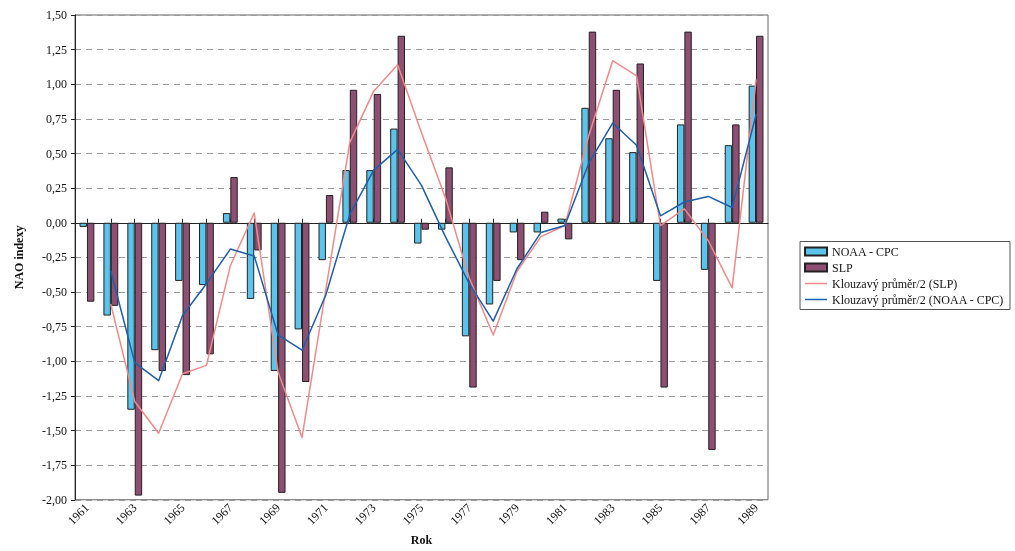 The width and height of the screenshot is (1015, 551). What do you see at coordinates (56, 84) in the screenshot?
I see `y-tick-label: 1,00` at bounding box center [56, 84].